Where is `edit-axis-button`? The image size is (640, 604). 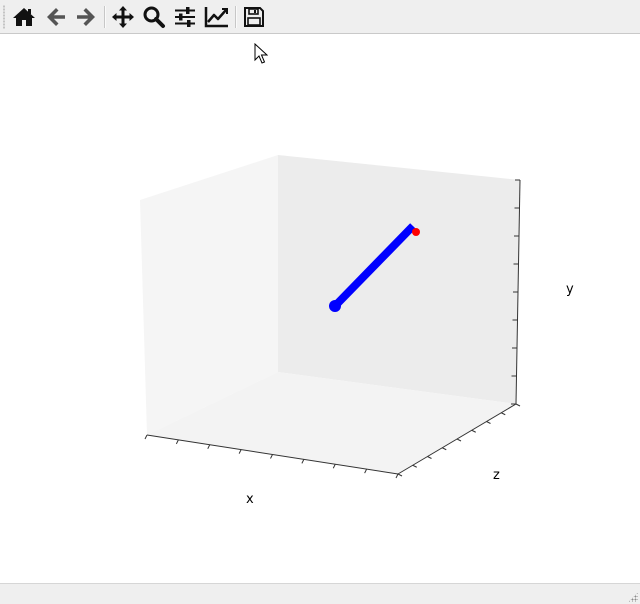 edit-axis-button is located at coordinates (217, 17).